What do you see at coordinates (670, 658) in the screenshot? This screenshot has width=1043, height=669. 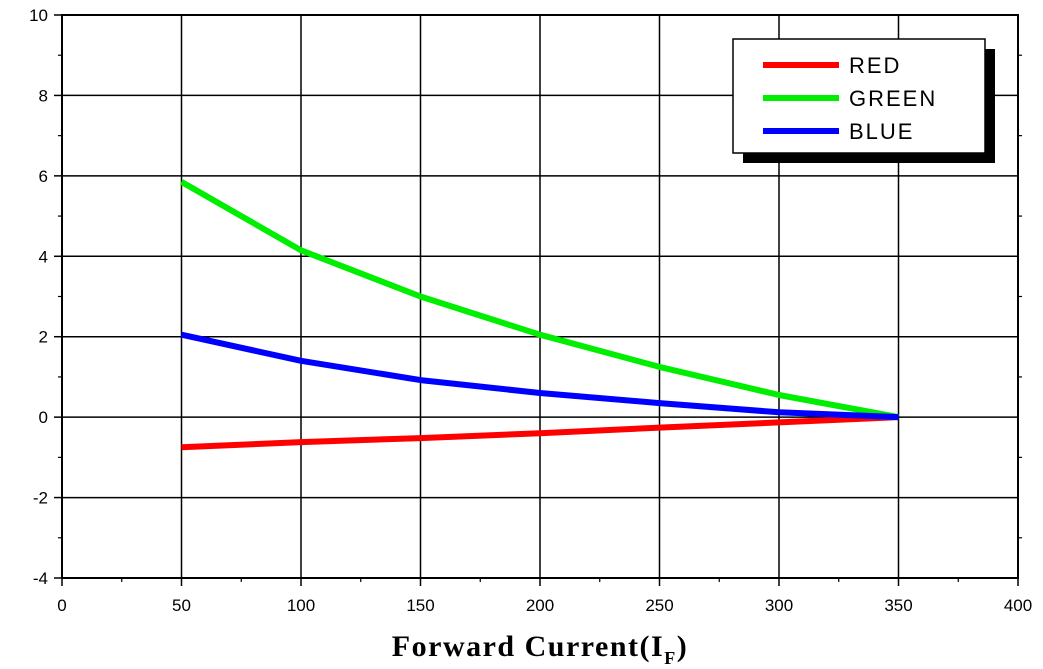 I see `x-axis-label-subscript: F` at bounding box center [670, 658].